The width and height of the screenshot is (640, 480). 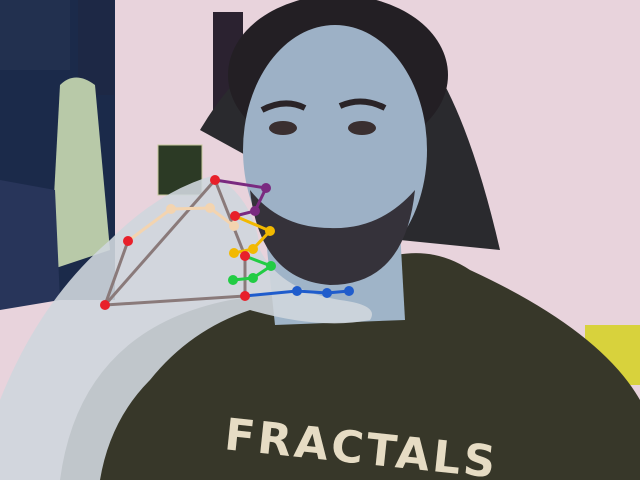 What do you see at coordinates (283, 128) in the screenshot?
I see `left-eye` at bounding box center [283, 128].